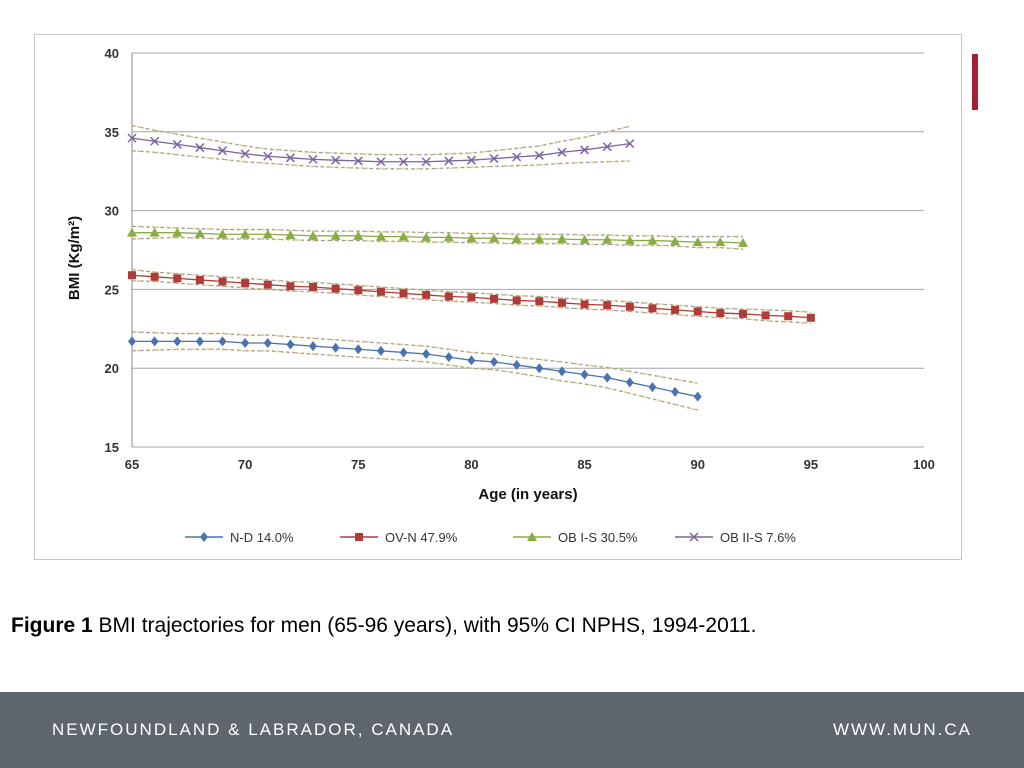  I want to click on triangle-marker-icon, so click(532, 536).